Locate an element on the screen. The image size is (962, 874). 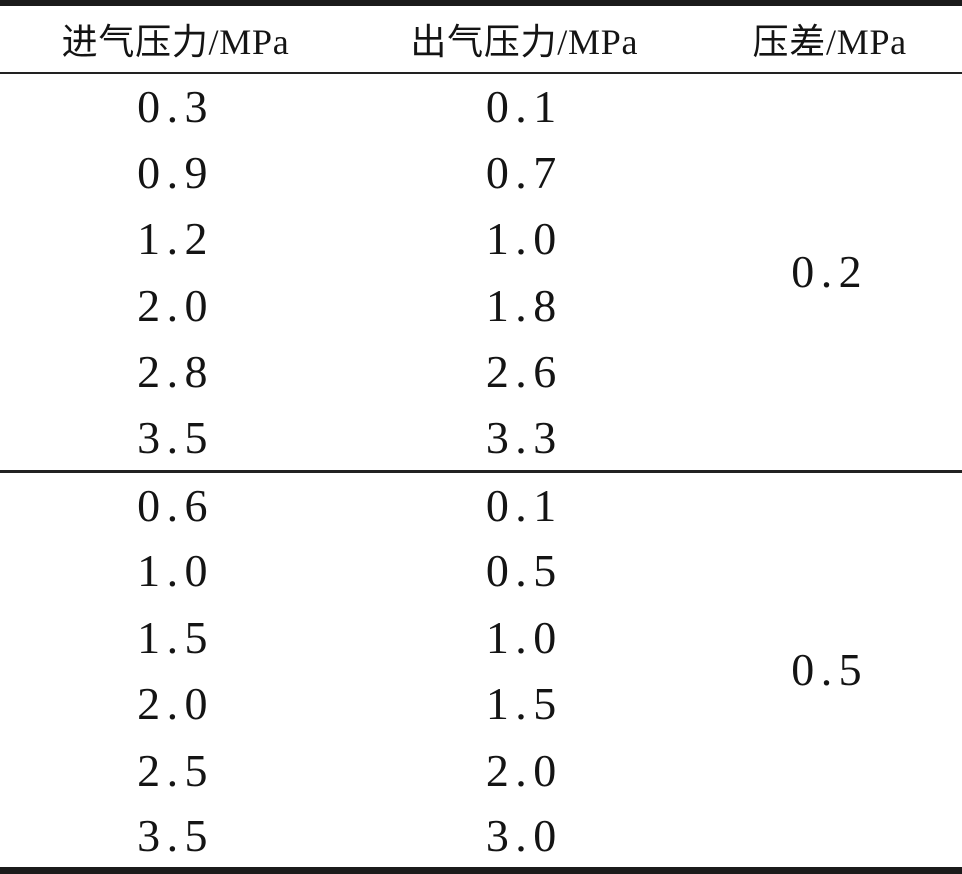
inlet-pressure-cell: 1.2 is located at coordinates (175, 239).